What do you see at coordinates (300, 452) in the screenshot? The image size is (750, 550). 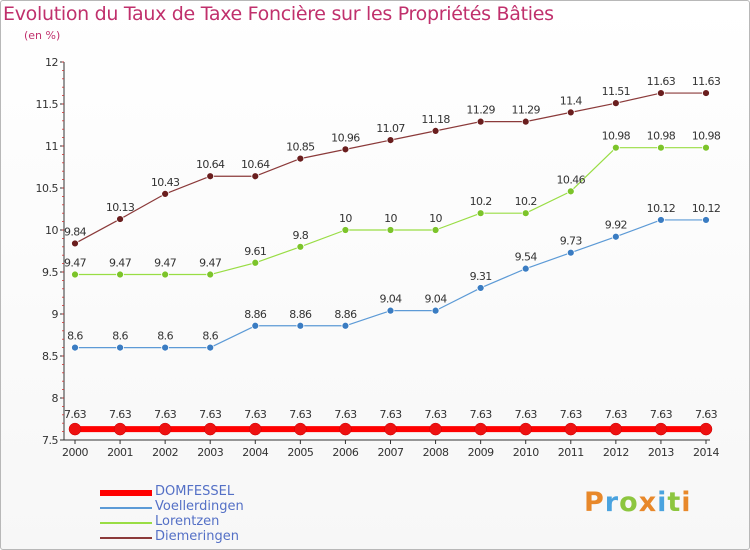 I see `x-tick-label: 2005` at bounding box center [300, 452].